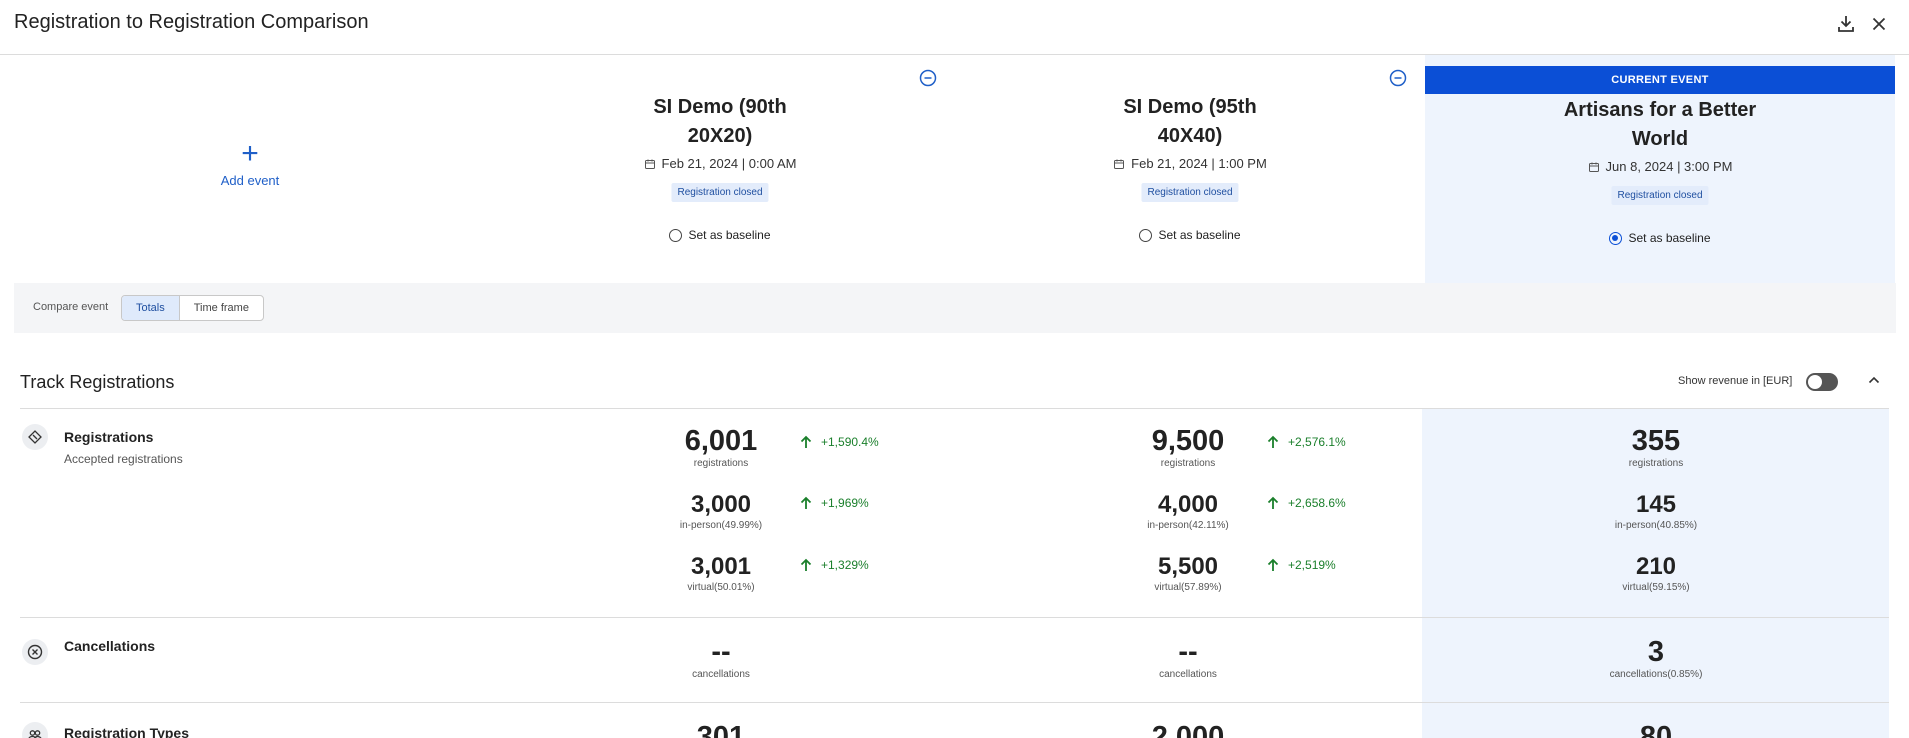 Image resolution: width=1909 pixels, height=738 pixels. I want to click on metric-title: Registrations, so click(109, 437).